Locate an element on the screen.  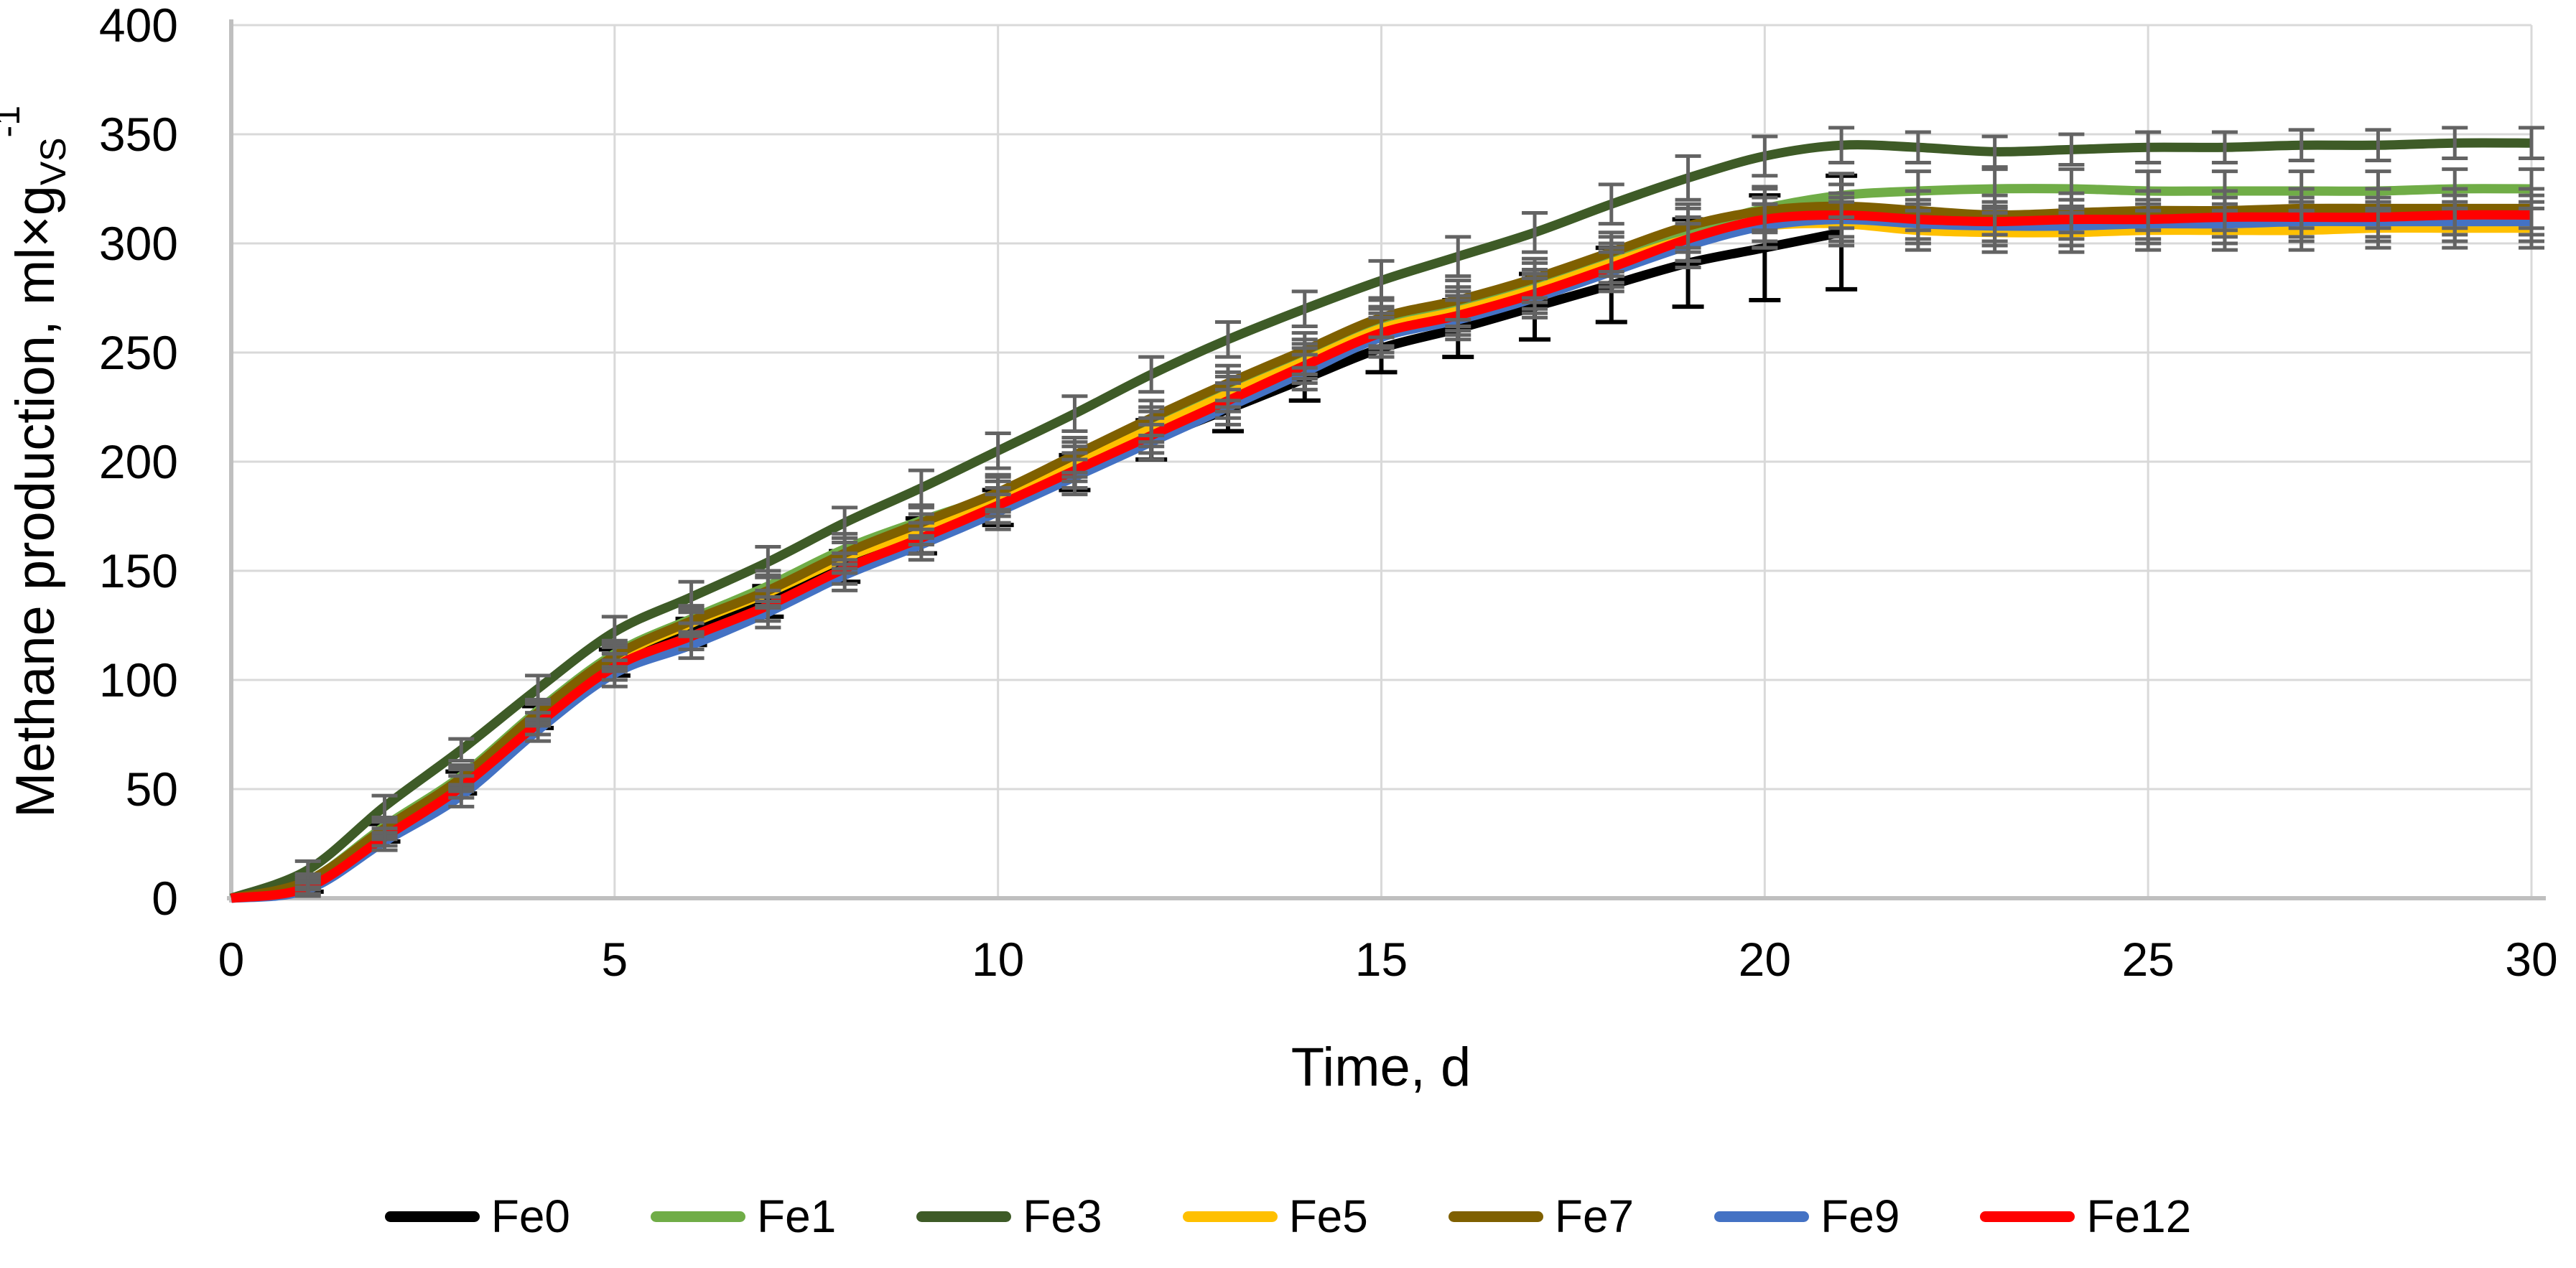
legend-item-Fe7: Fe7 is located at coordinates (1541, 1216).